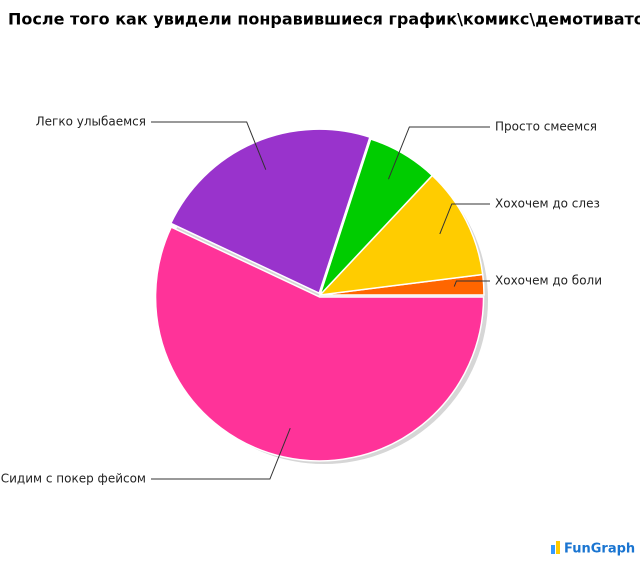 Image resolution: width=640 pixels, height=565 pixels. Describe the element at coordinates (546, 127) in the screenshot. I see `slice-label: Просто смеемся` at that location.